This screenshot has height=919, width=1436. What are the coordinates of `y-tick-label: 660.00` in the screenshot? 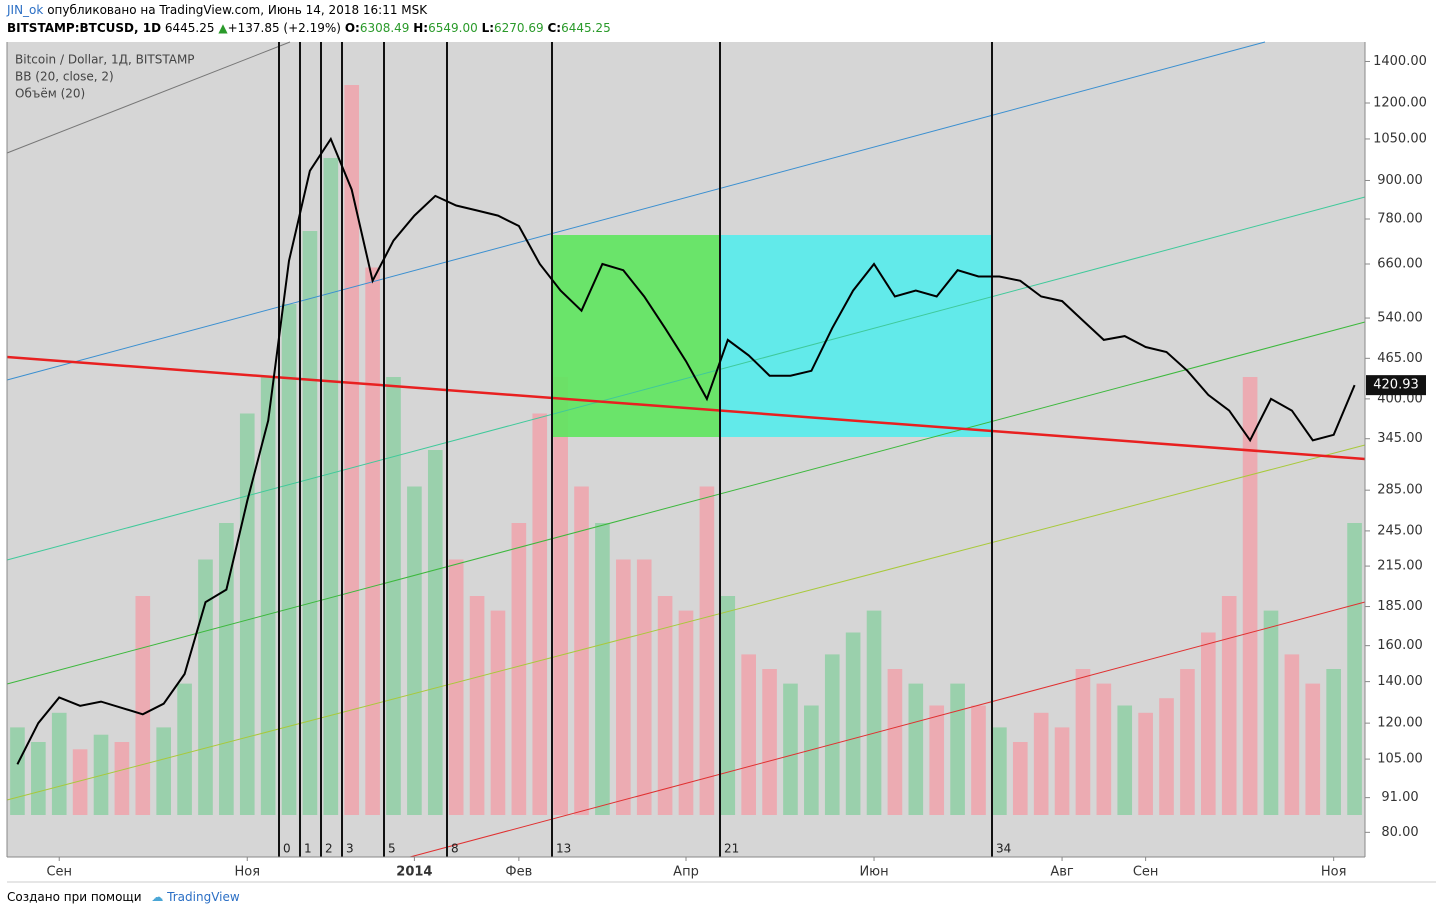 It's located at (1400, 264).